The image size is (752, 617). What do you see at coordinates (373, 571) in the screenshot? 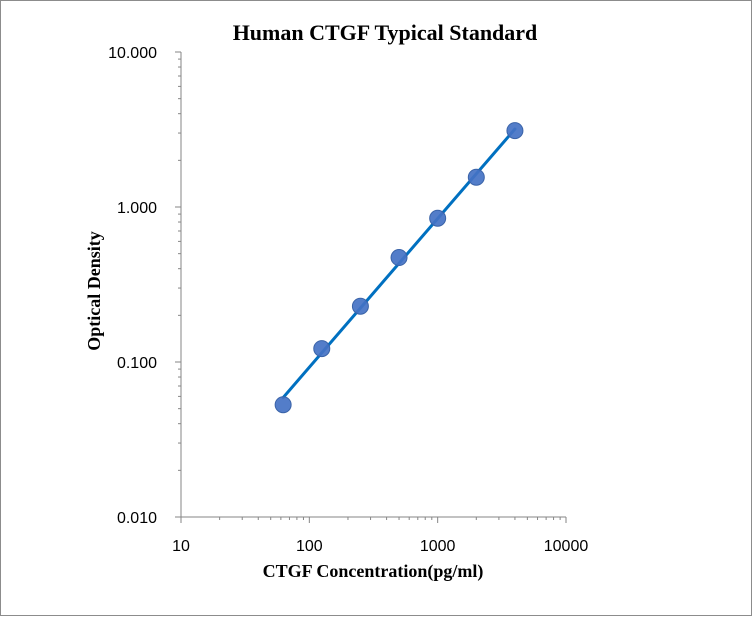
I see `x-axis-label: CTGF Concentration(pg/ml)` at bounding box center [373, 571].